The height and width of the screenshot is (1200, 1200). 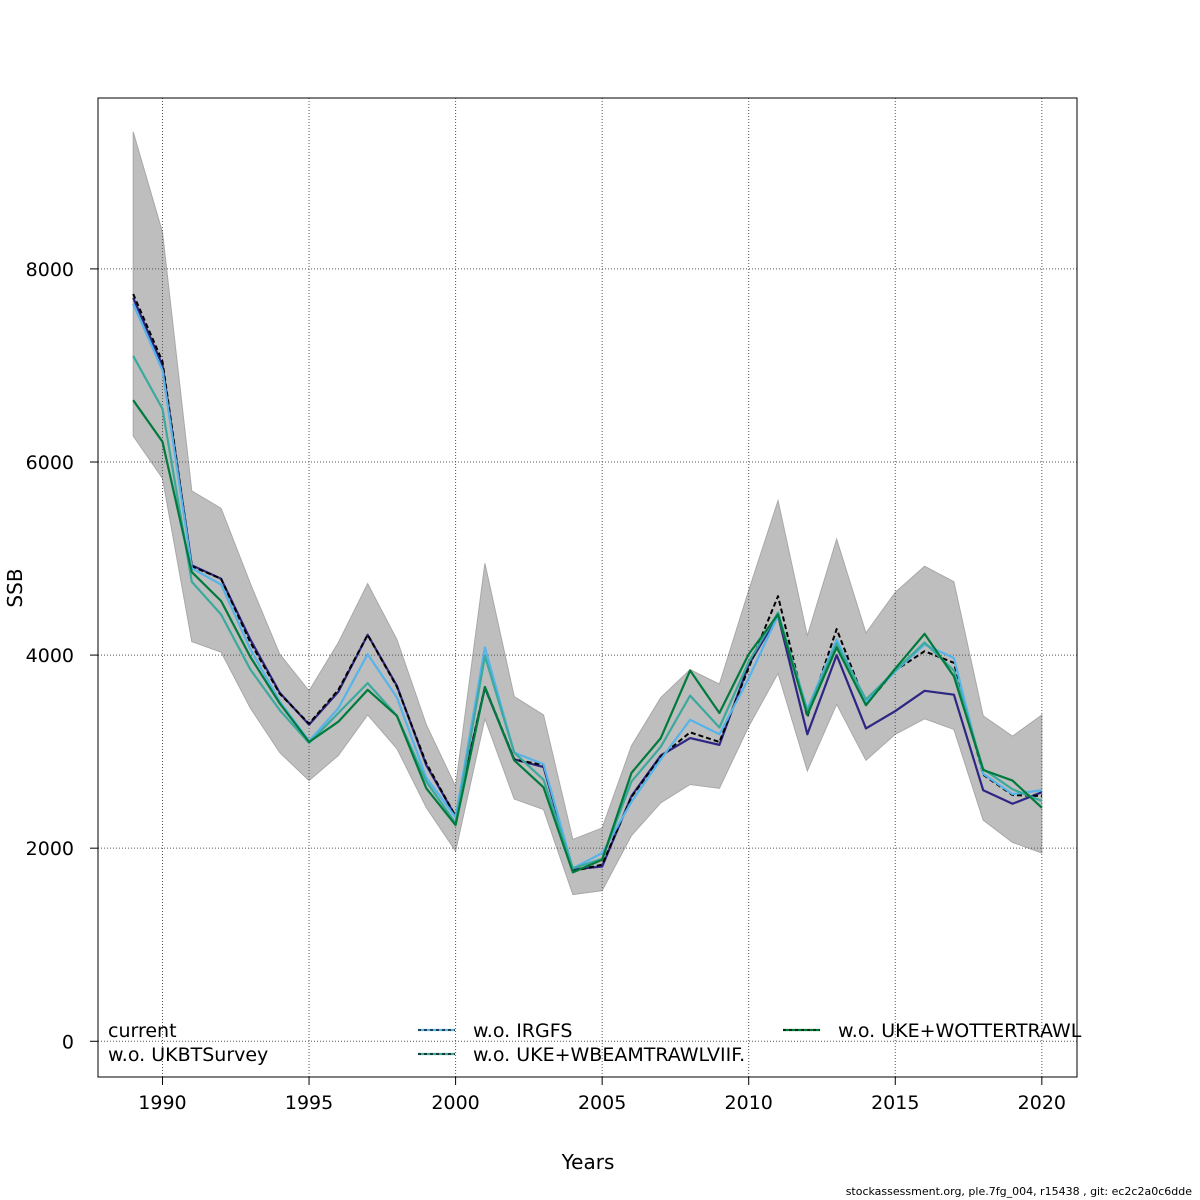 What do you see at coordinates (960, 1031) in the screenshot?
I see `legend-label: w.o. UKE+WOTTERTRAWL` at bounding box center [960, 1031].